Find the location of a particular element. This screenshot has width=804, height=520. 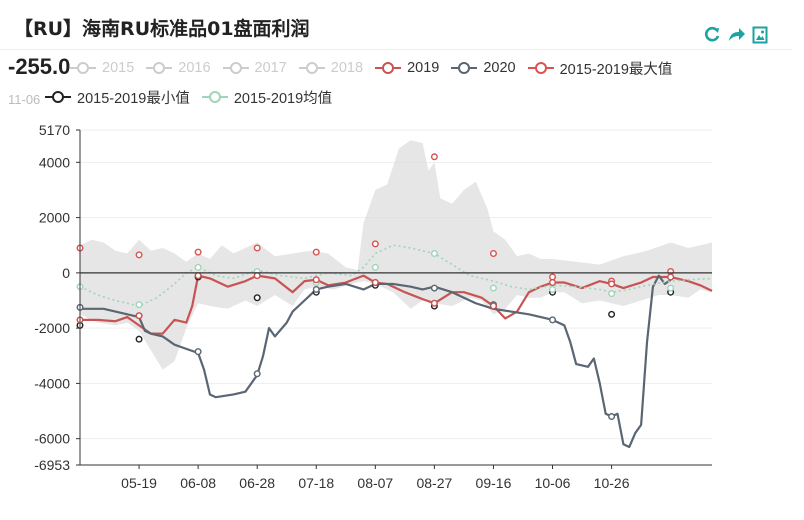

legend-label: 2020 is located at coordinates (499, 68).